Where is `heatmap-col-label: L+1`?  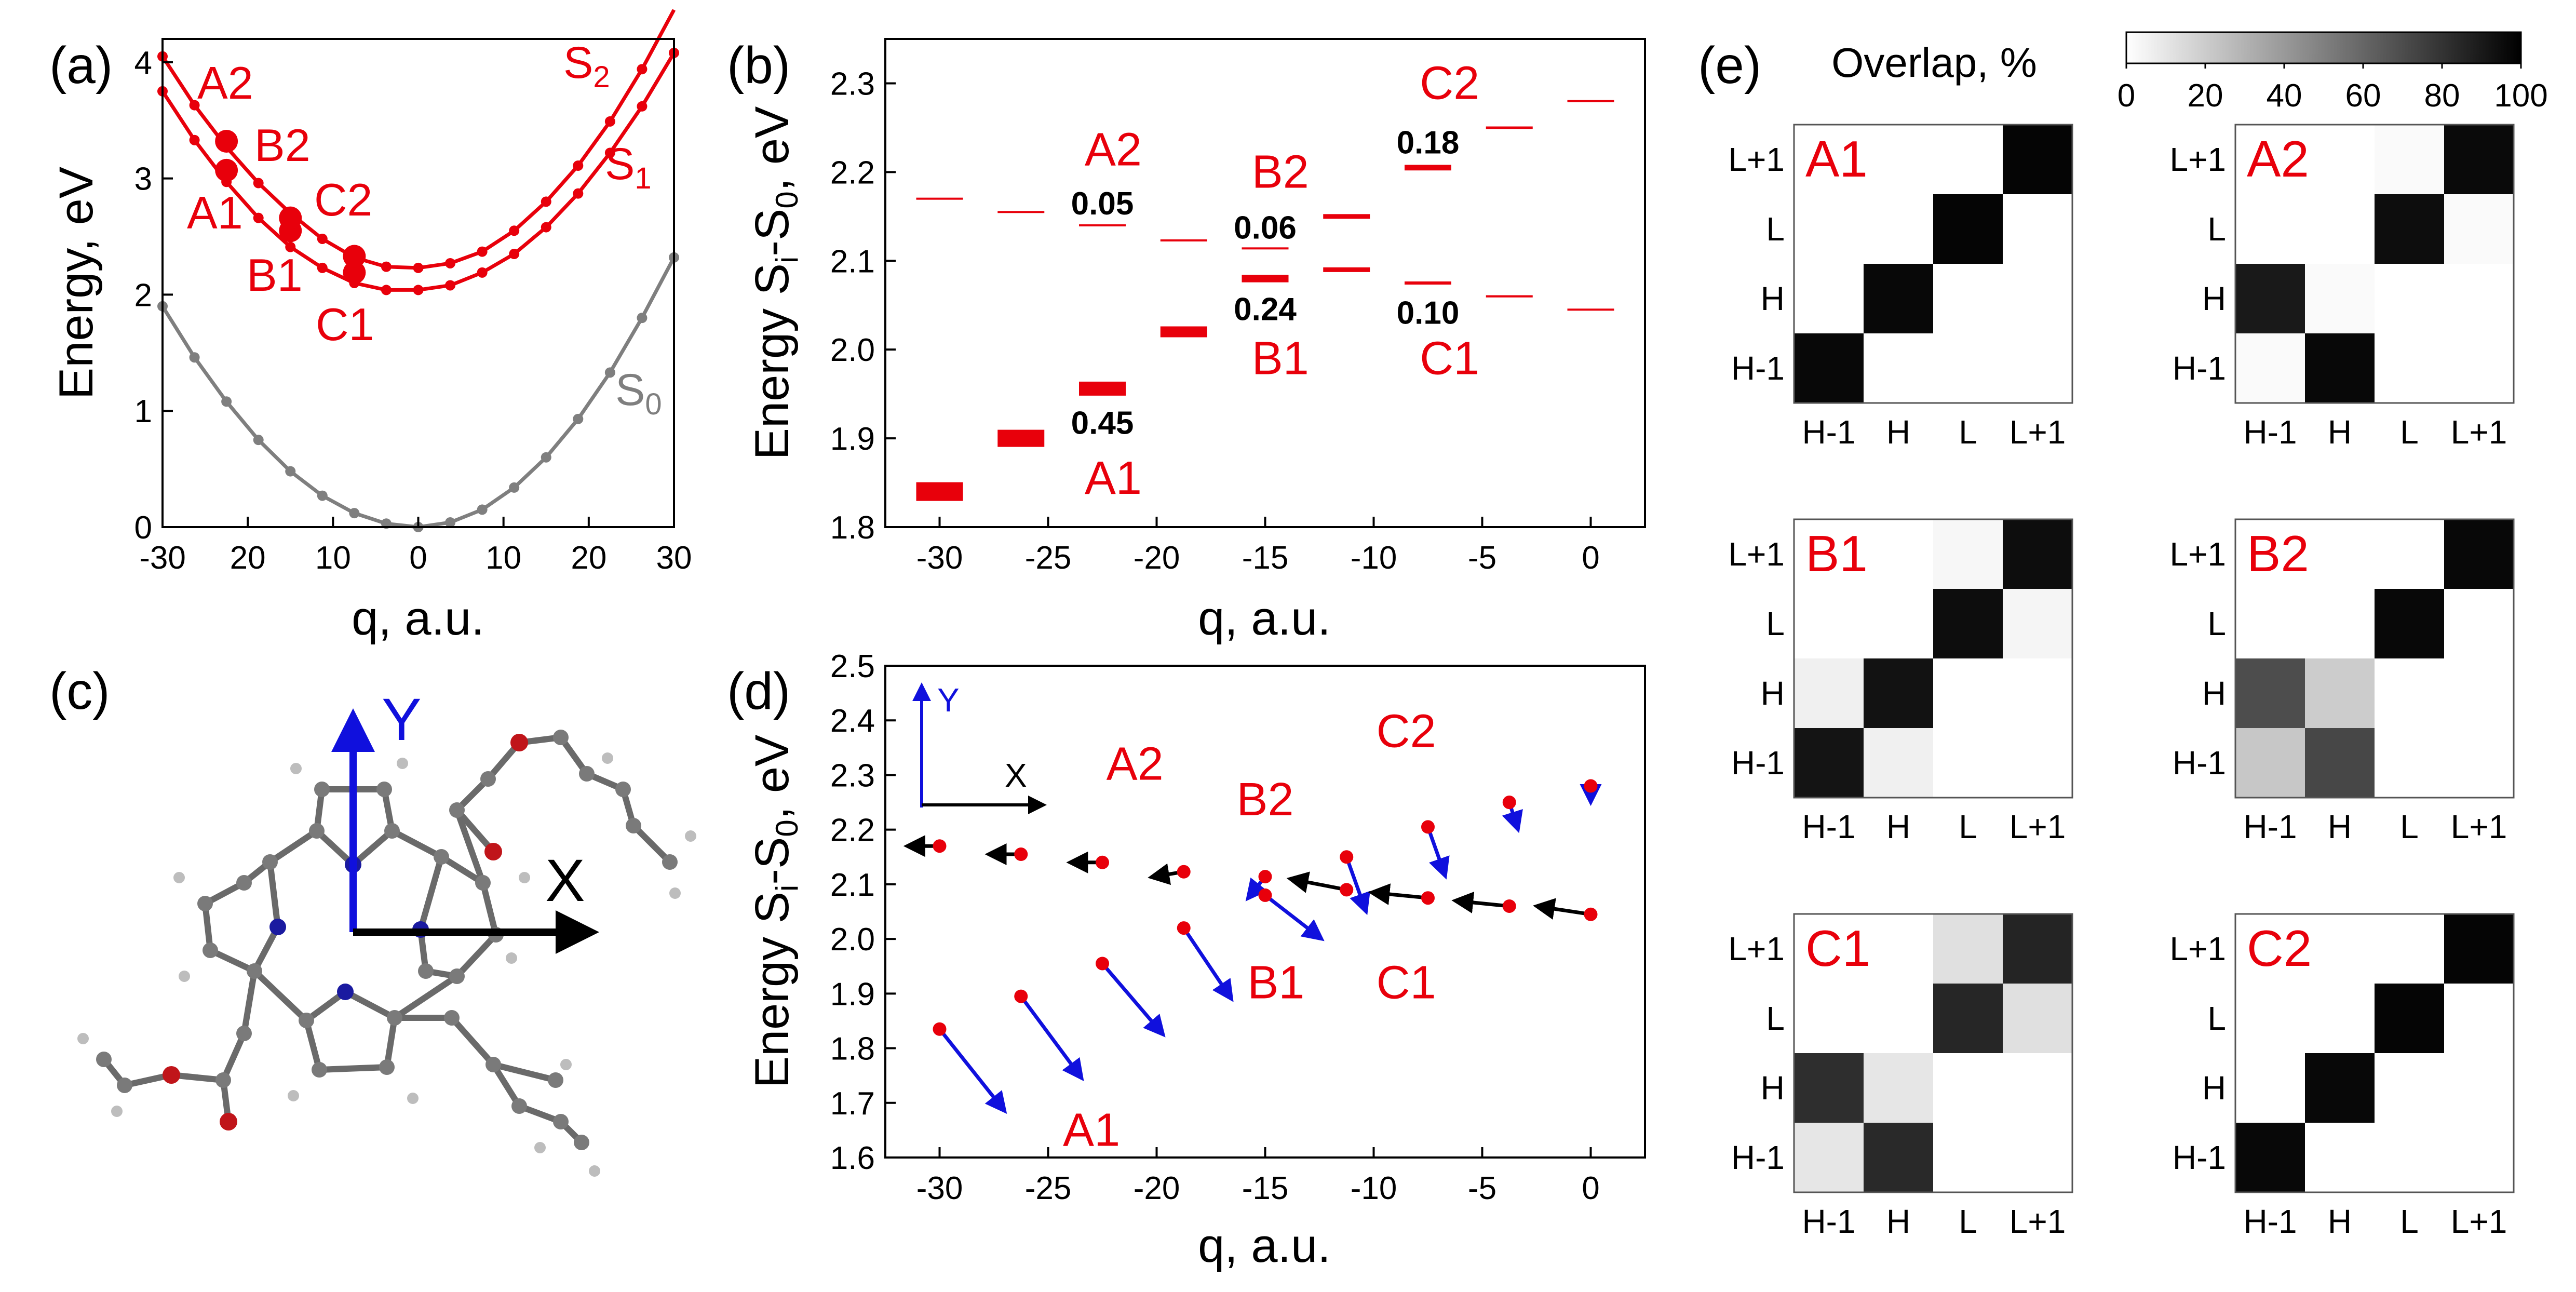
heatmap-col-label: L+1 is located at coordinates (2037, 1222).